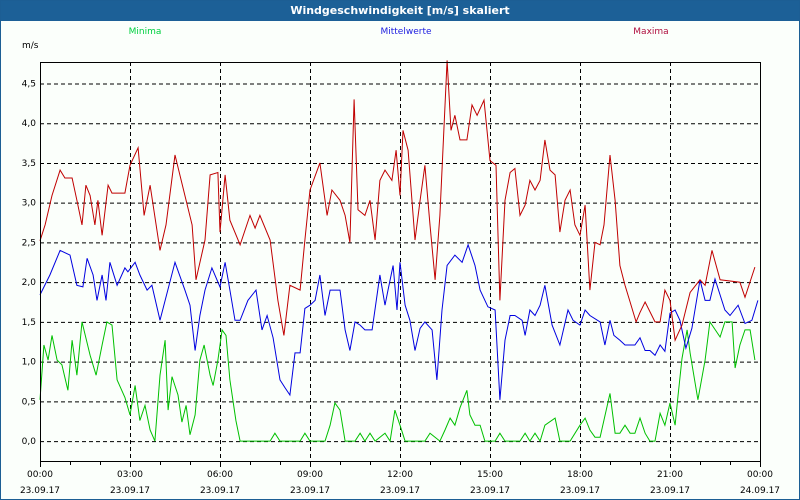 Image resolution: width=800 pixels, height=500 pixels. What do you see at coordinates (29, 363) in the screenshot?
I see `y-tick-label: 1,0` at bounding box center [29, 363].